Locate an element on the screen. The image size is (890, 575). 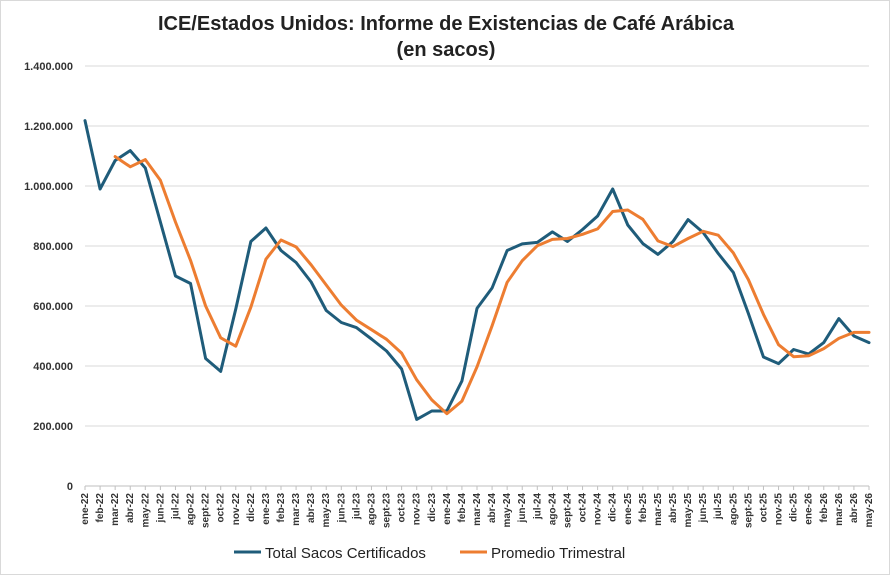
x-tick-label: abr-26 is located at coordinates (854, 508).